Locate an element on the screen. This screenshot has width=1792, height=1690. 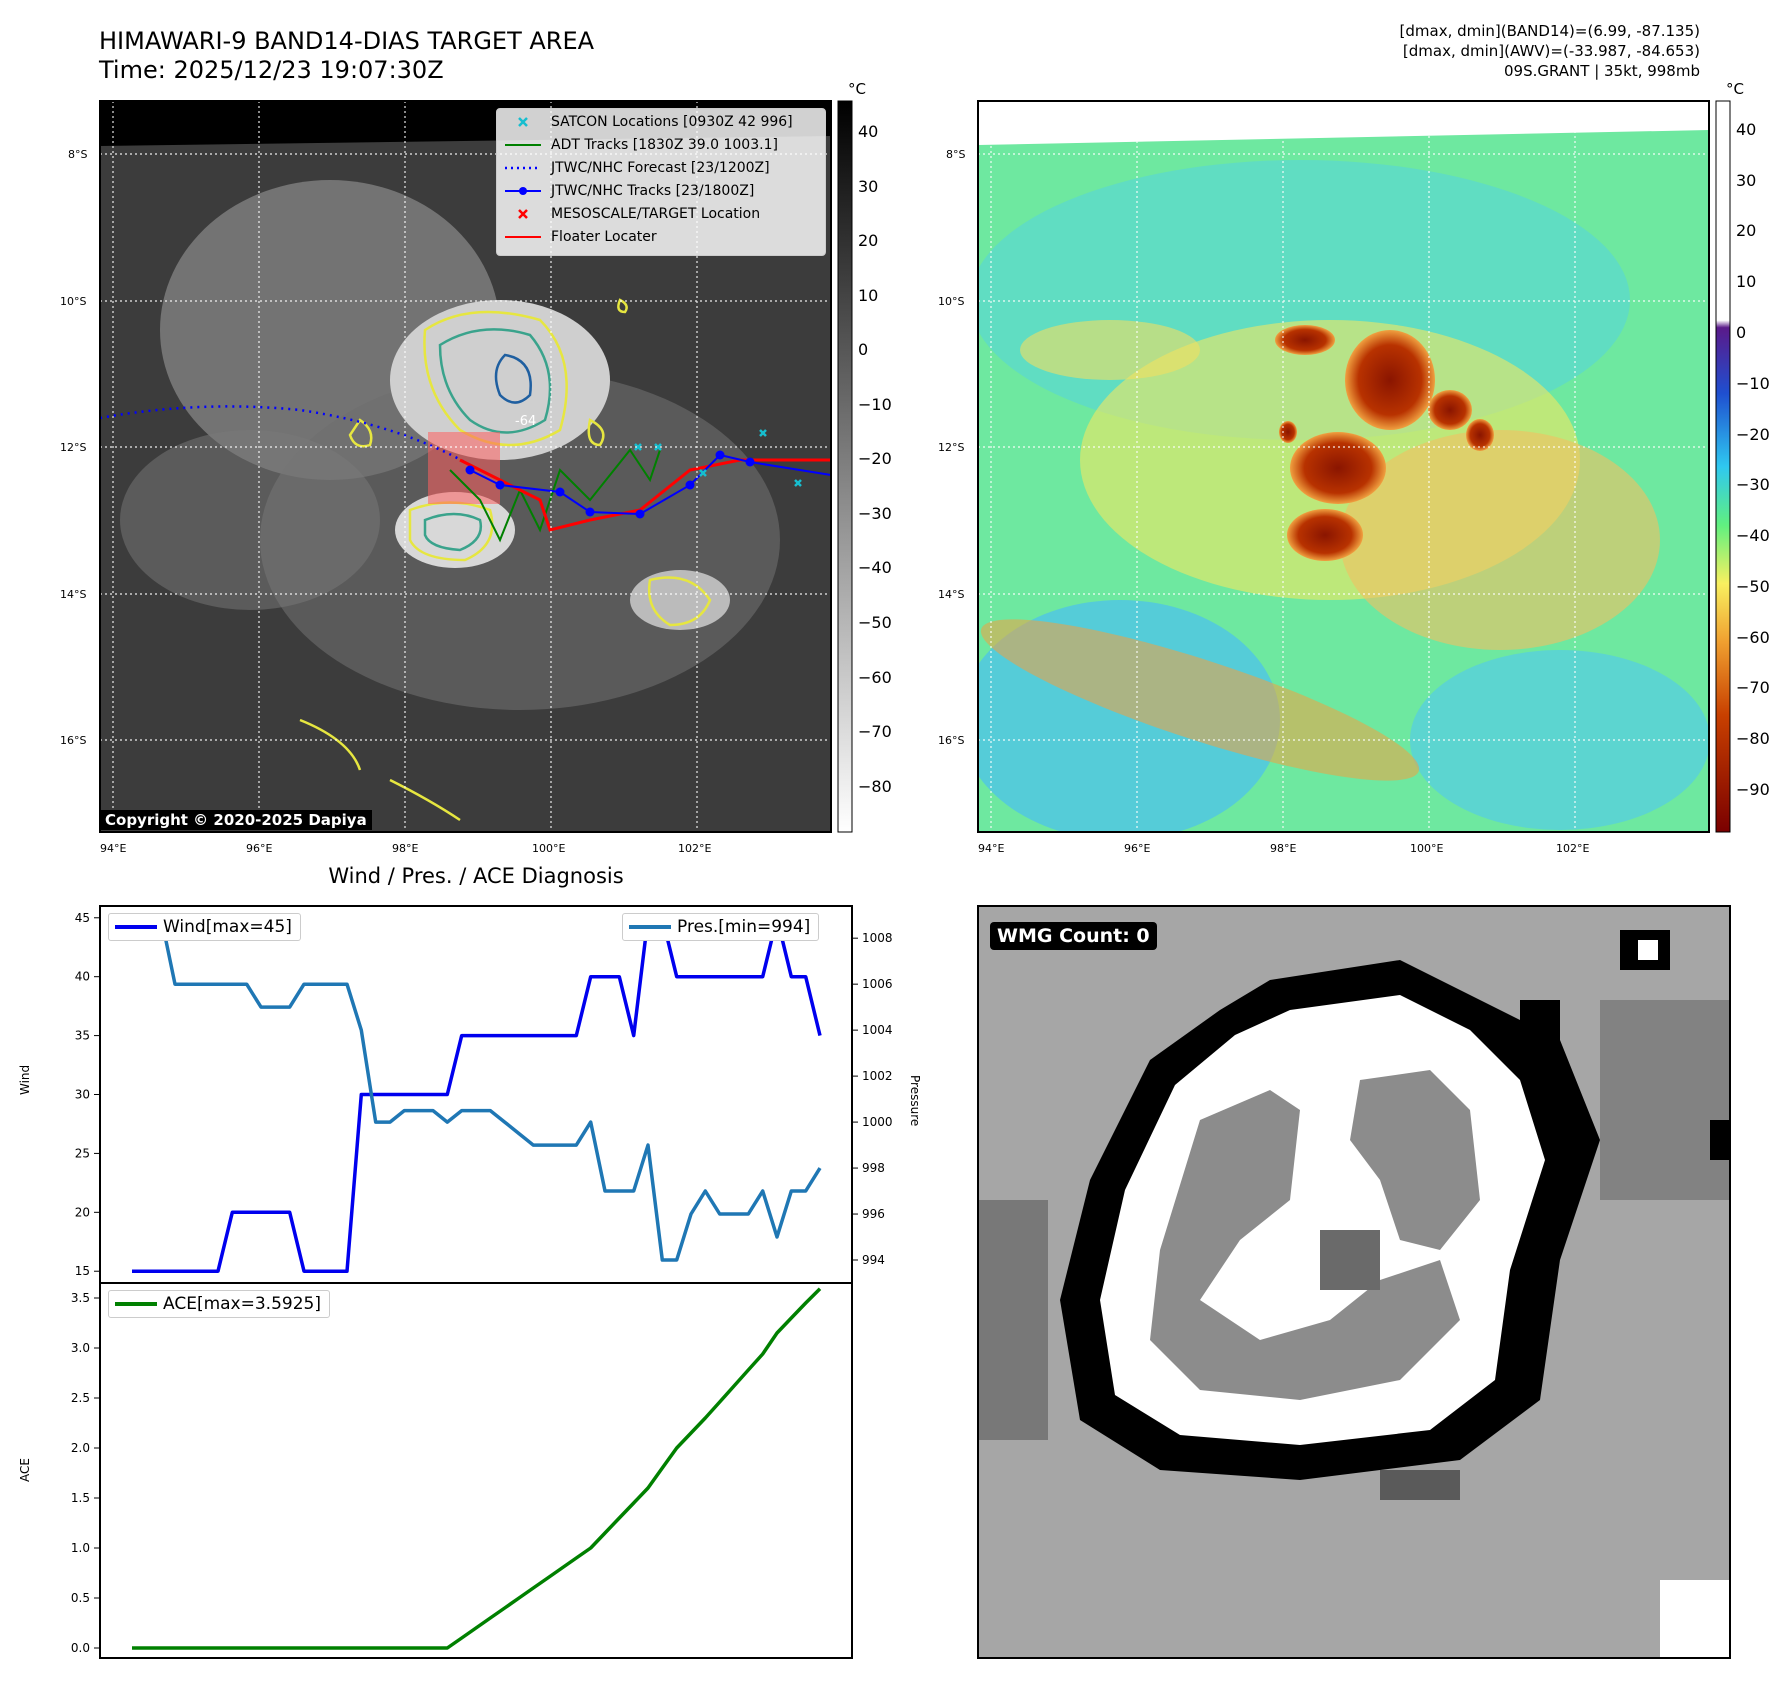
wind-pressure-axes is located at coordinates (476, 1094).